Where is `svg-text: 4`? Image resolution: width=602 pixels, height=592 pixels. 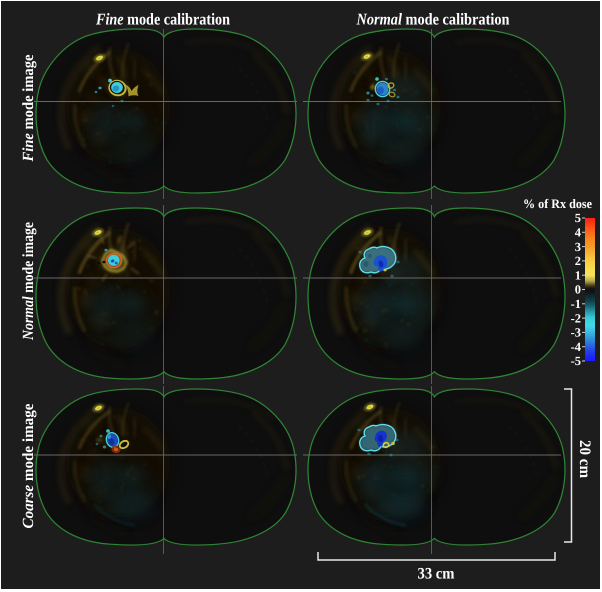
svg-text: 4 is located at coordinates (578, 233).